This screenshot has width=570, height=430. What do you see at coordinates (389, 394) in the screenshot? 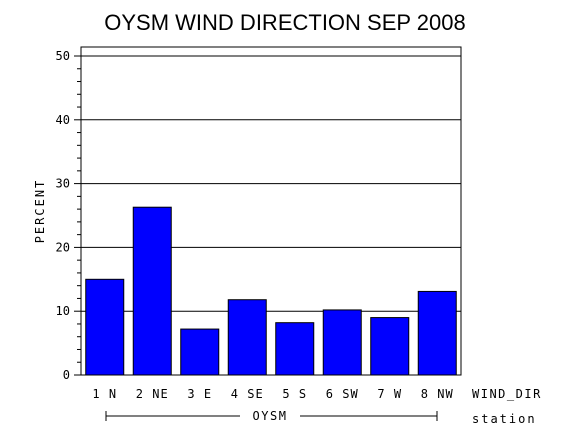
I see `x-tick-label-7-w: 7 W` at bounding box center [389, 394].